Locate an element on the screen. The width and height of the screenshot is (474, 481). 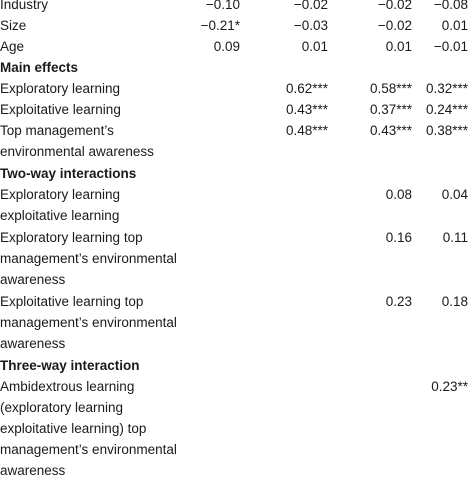
model-3-value: 0.16 is located at coordinates (398, 237).